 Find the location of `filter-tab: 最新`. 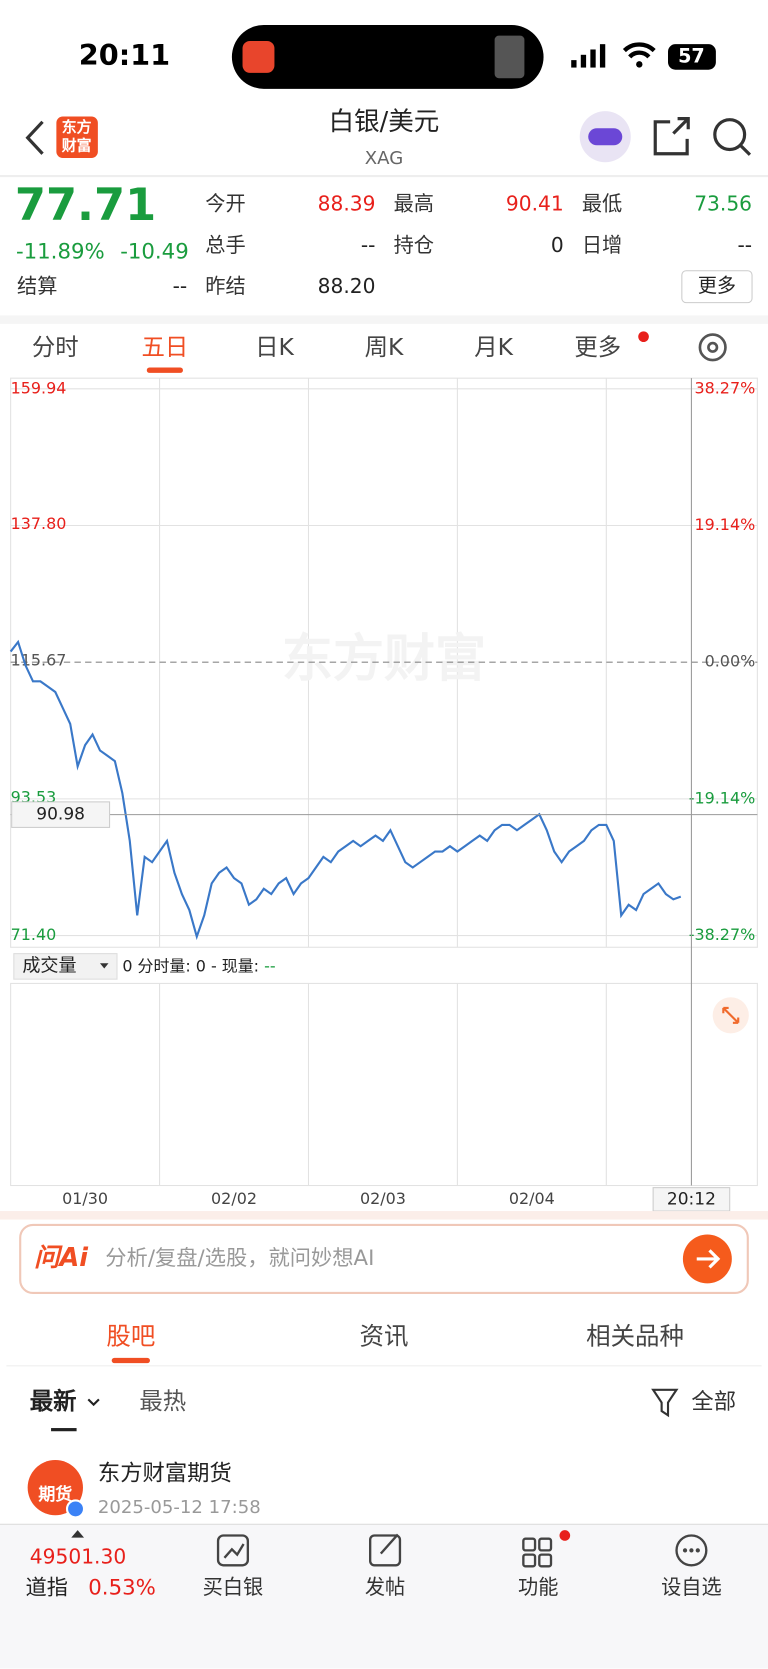

filter-tab: 最新 is located at coordinates (53, 1401).